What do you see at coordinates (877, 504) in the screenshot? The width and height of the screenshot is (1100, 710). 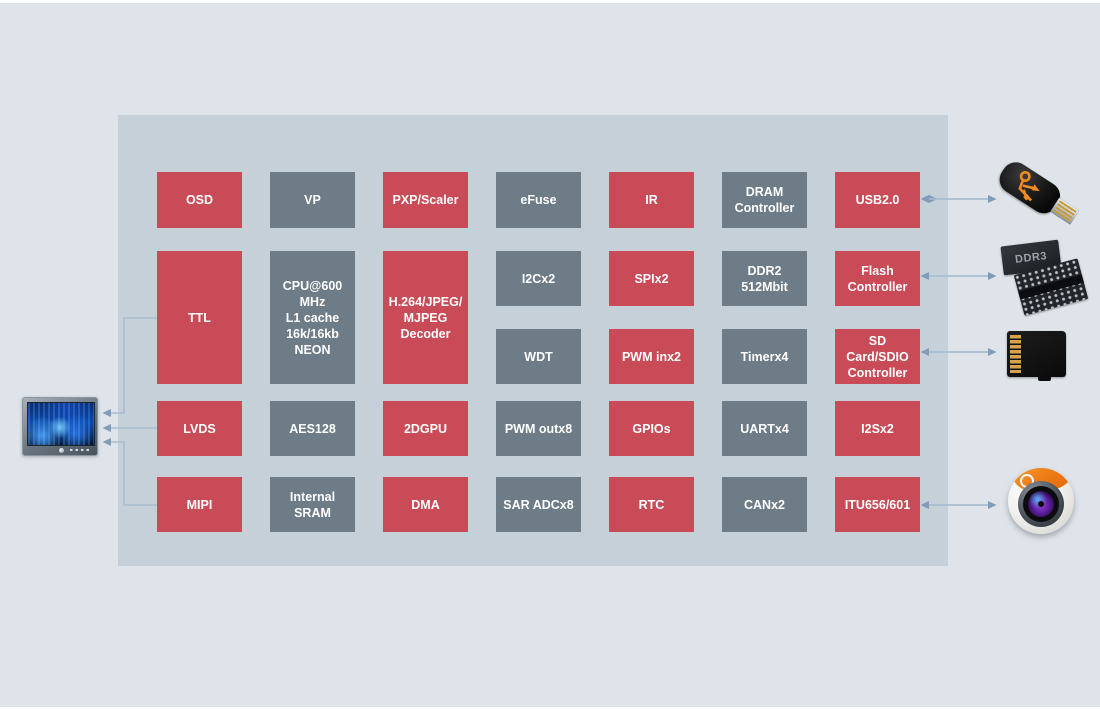 I see `block-itu656: ITU656/601` at bounding box center [877, 504].